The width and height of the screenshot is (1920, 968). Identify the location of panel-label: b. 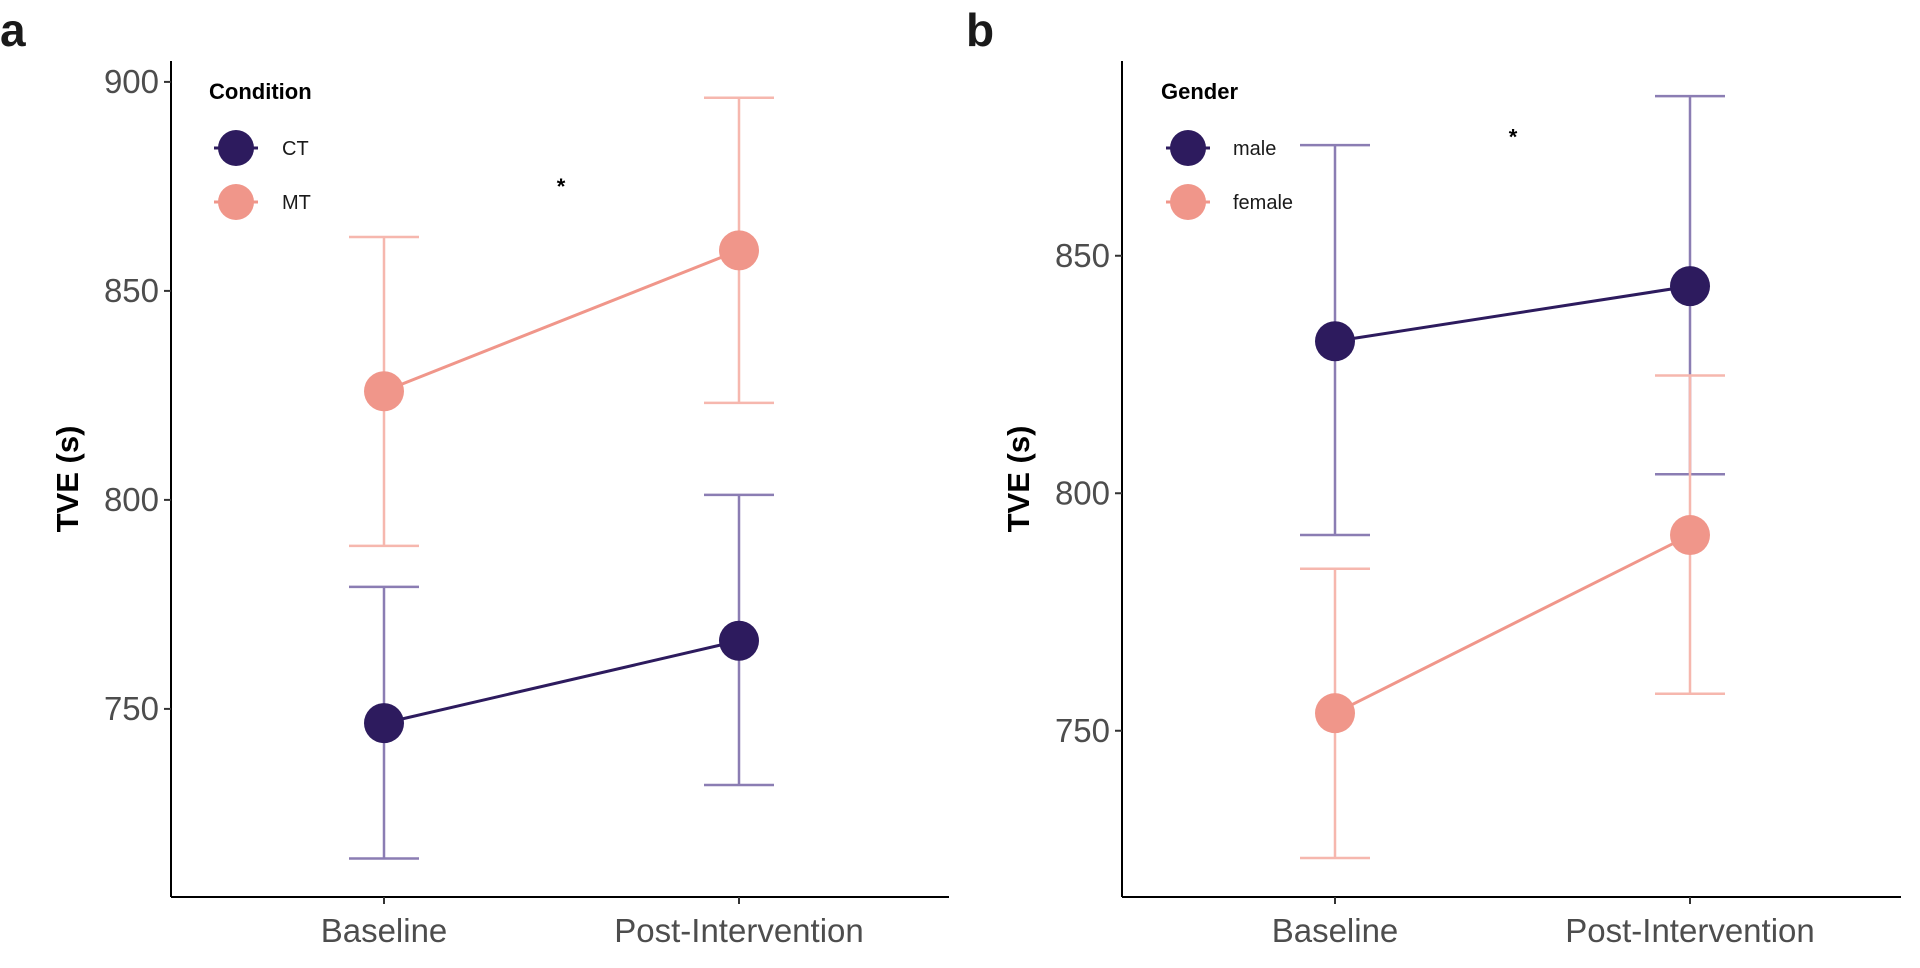
(980, 30).